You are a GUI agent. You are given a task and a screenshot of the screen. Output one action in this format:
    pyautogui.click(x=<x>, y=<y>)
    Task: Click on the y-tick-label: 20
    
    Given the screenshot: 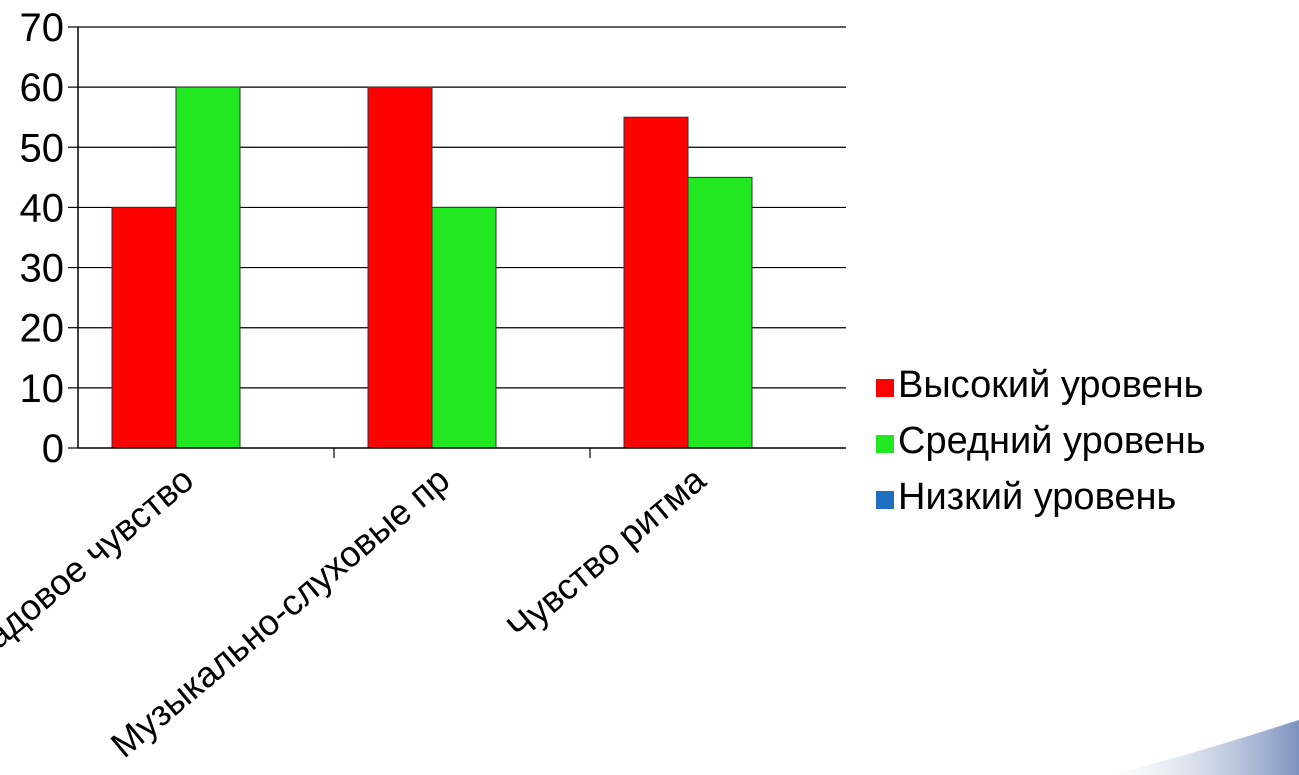 What is the action you would take?
    pyautogui.click(x=42, y=329)
    